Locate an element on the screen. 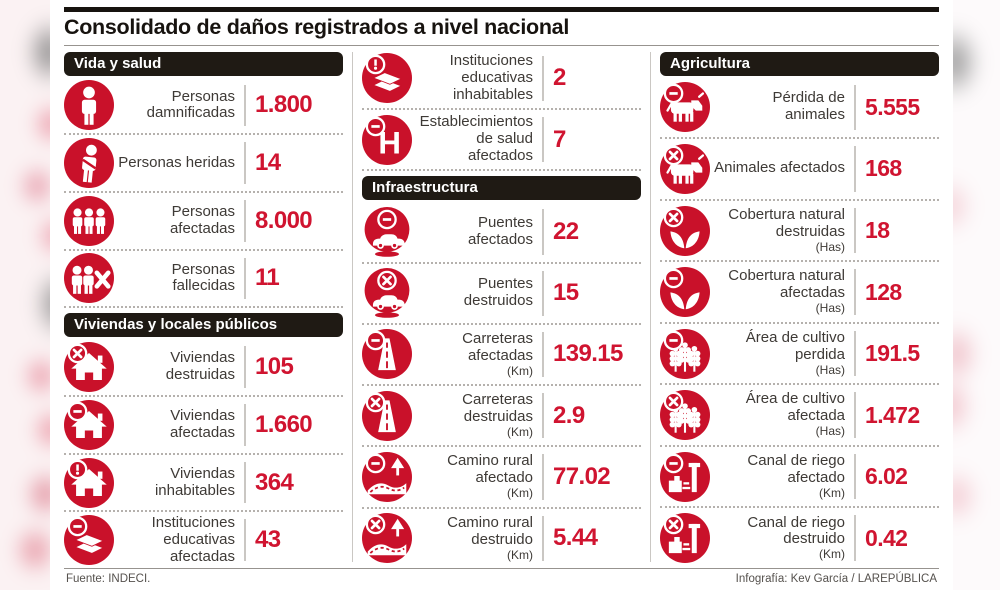 The width and height of the screenshot is (1000, 590). stat-row: Puentes afectados 22 is located at coordinates (501, 233).